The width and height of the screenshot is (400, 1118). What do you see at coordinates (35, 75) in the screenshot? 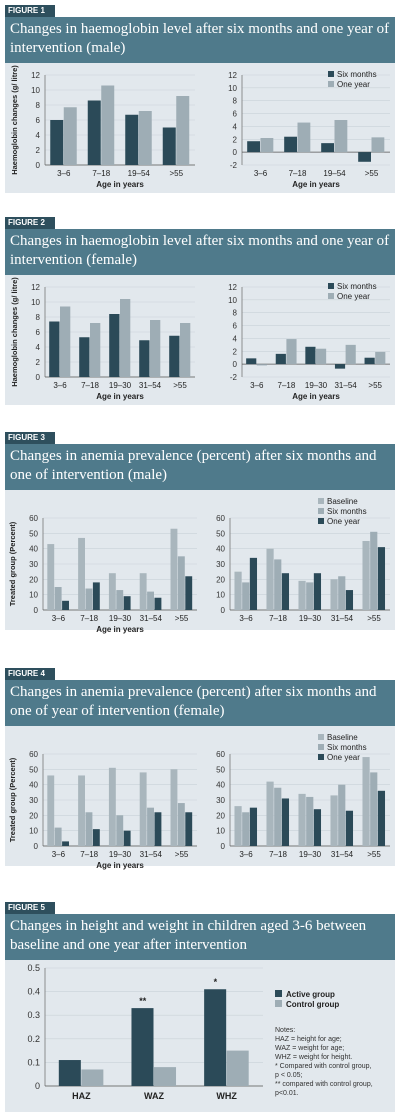
I see `y-tick-label: 12` at bounding box center [35, 75].